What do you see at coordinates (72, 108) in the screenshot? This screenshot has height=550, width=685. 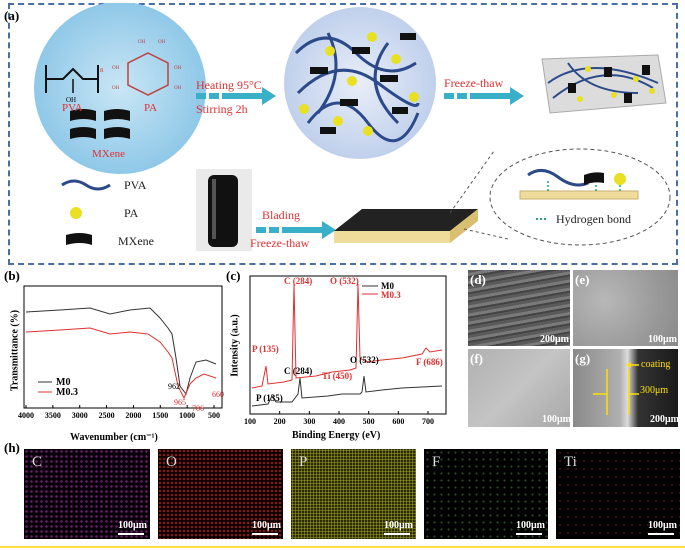 I see `pva-label: PVA` at bounding box center [72, 108].